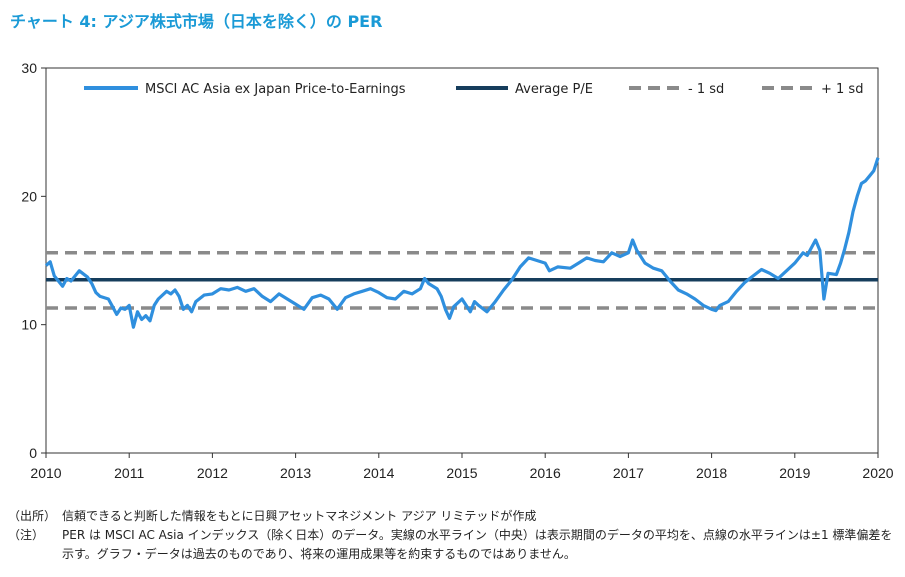 The height and width of the screenshot is (577, 905). Describe the element at coordinates (461, 473) in the screenshot. I see `x-tick-label: 2015` at that location.